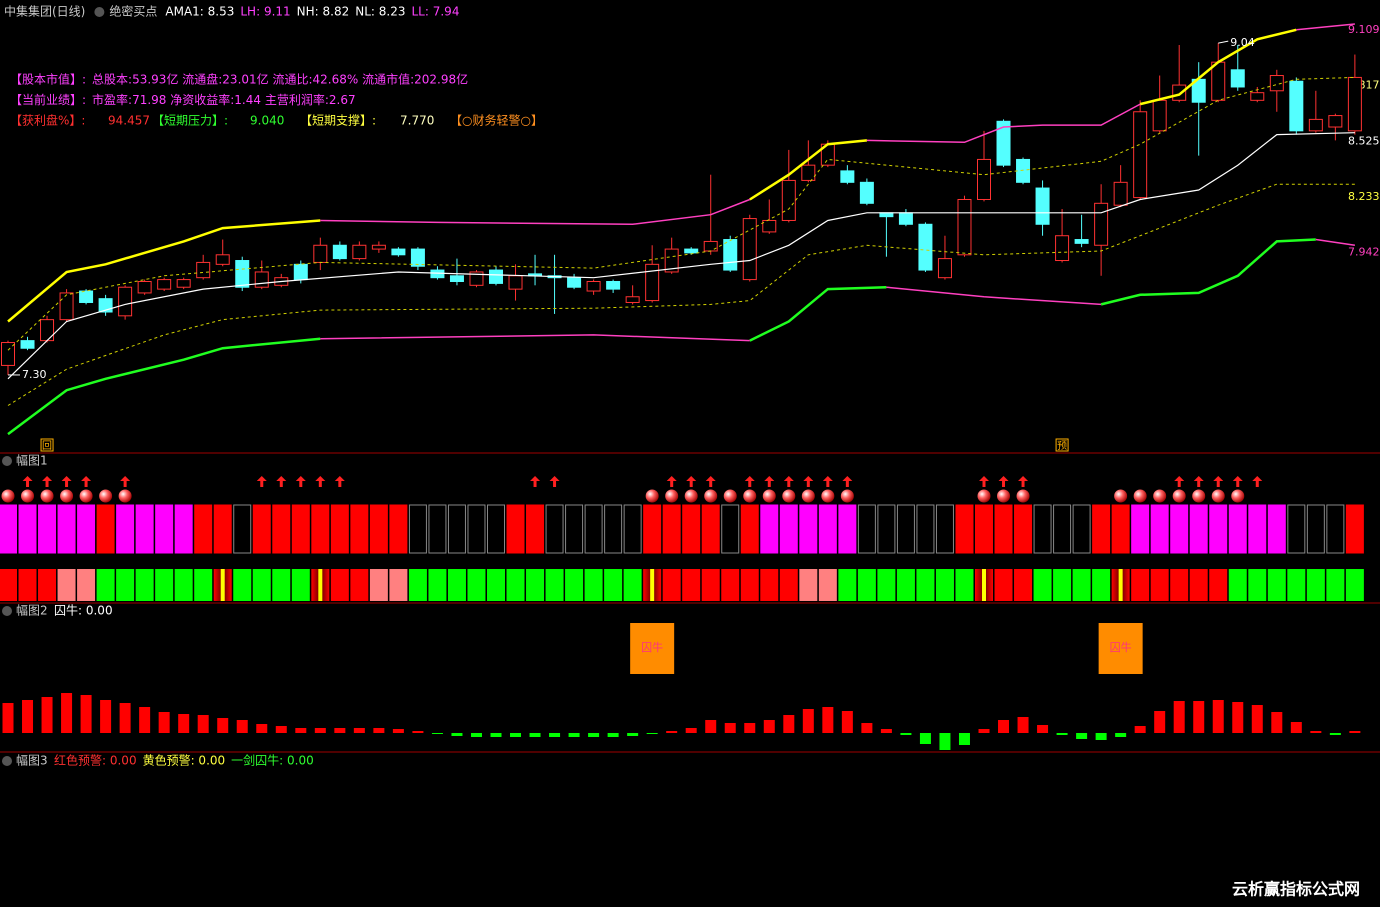 The image size is (1380, 907). I want to click on readout: 一剑囚牛: 0.00, so click(272, 760).